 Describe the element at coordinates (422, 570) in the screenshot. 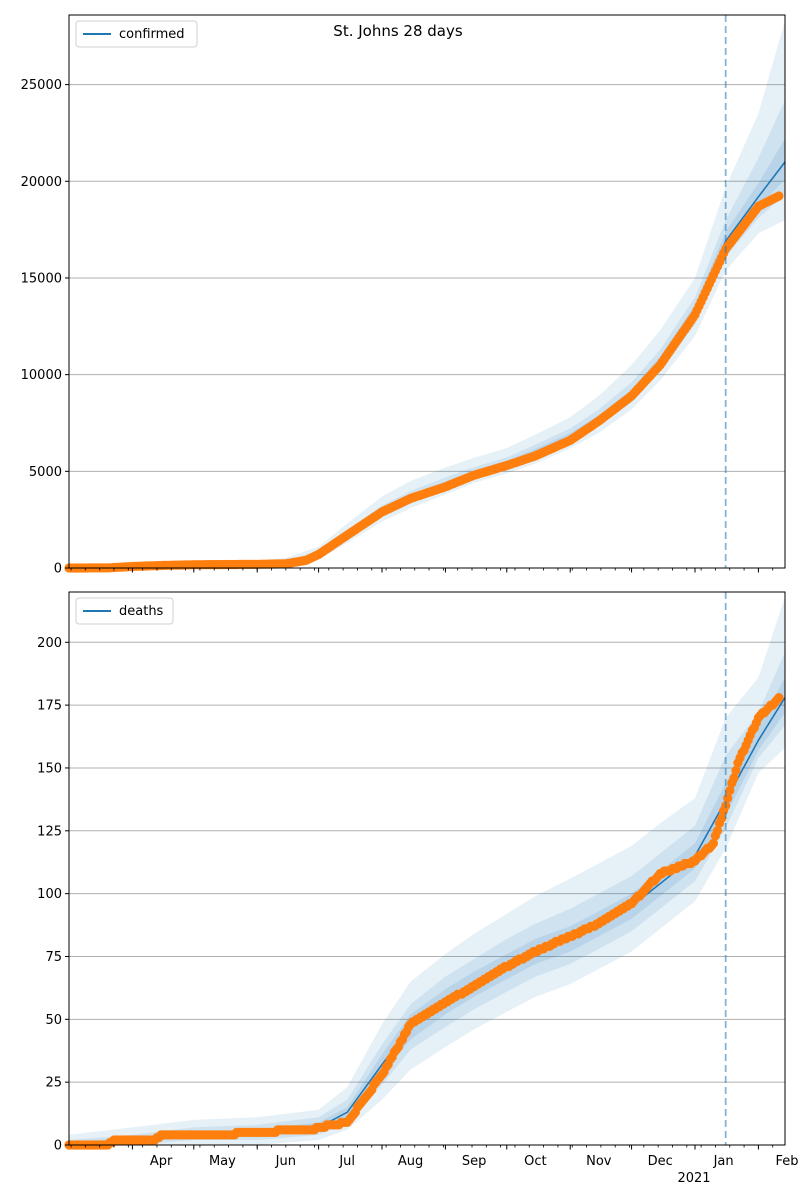

I see `confirmed-x-ticks` at that location.